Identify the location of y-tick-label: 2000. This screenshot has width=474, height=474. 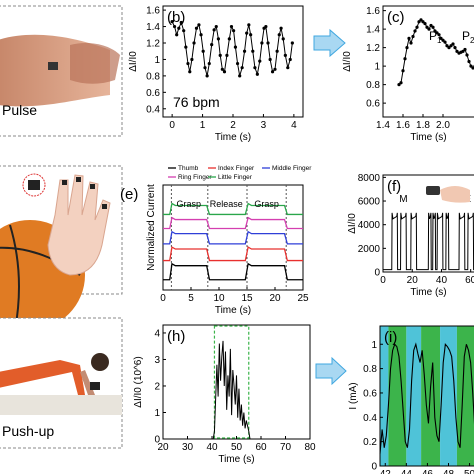
(369, 249).